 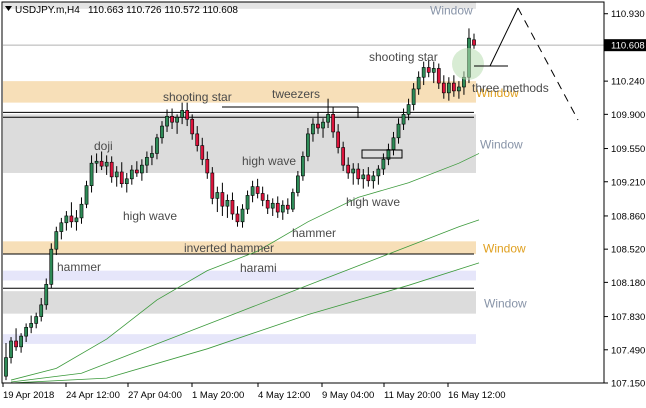 What do you see at coordinates (296, 94) in the screenshot?
I see `pattern-label: tweezers` at bounding box center [296, 94].